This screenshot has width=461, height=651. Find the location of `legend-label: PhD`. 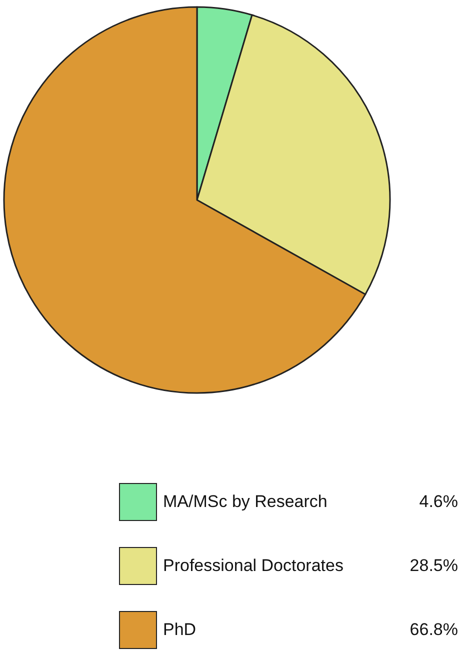

legend-label: PhD is located at coordinates (179, 630).